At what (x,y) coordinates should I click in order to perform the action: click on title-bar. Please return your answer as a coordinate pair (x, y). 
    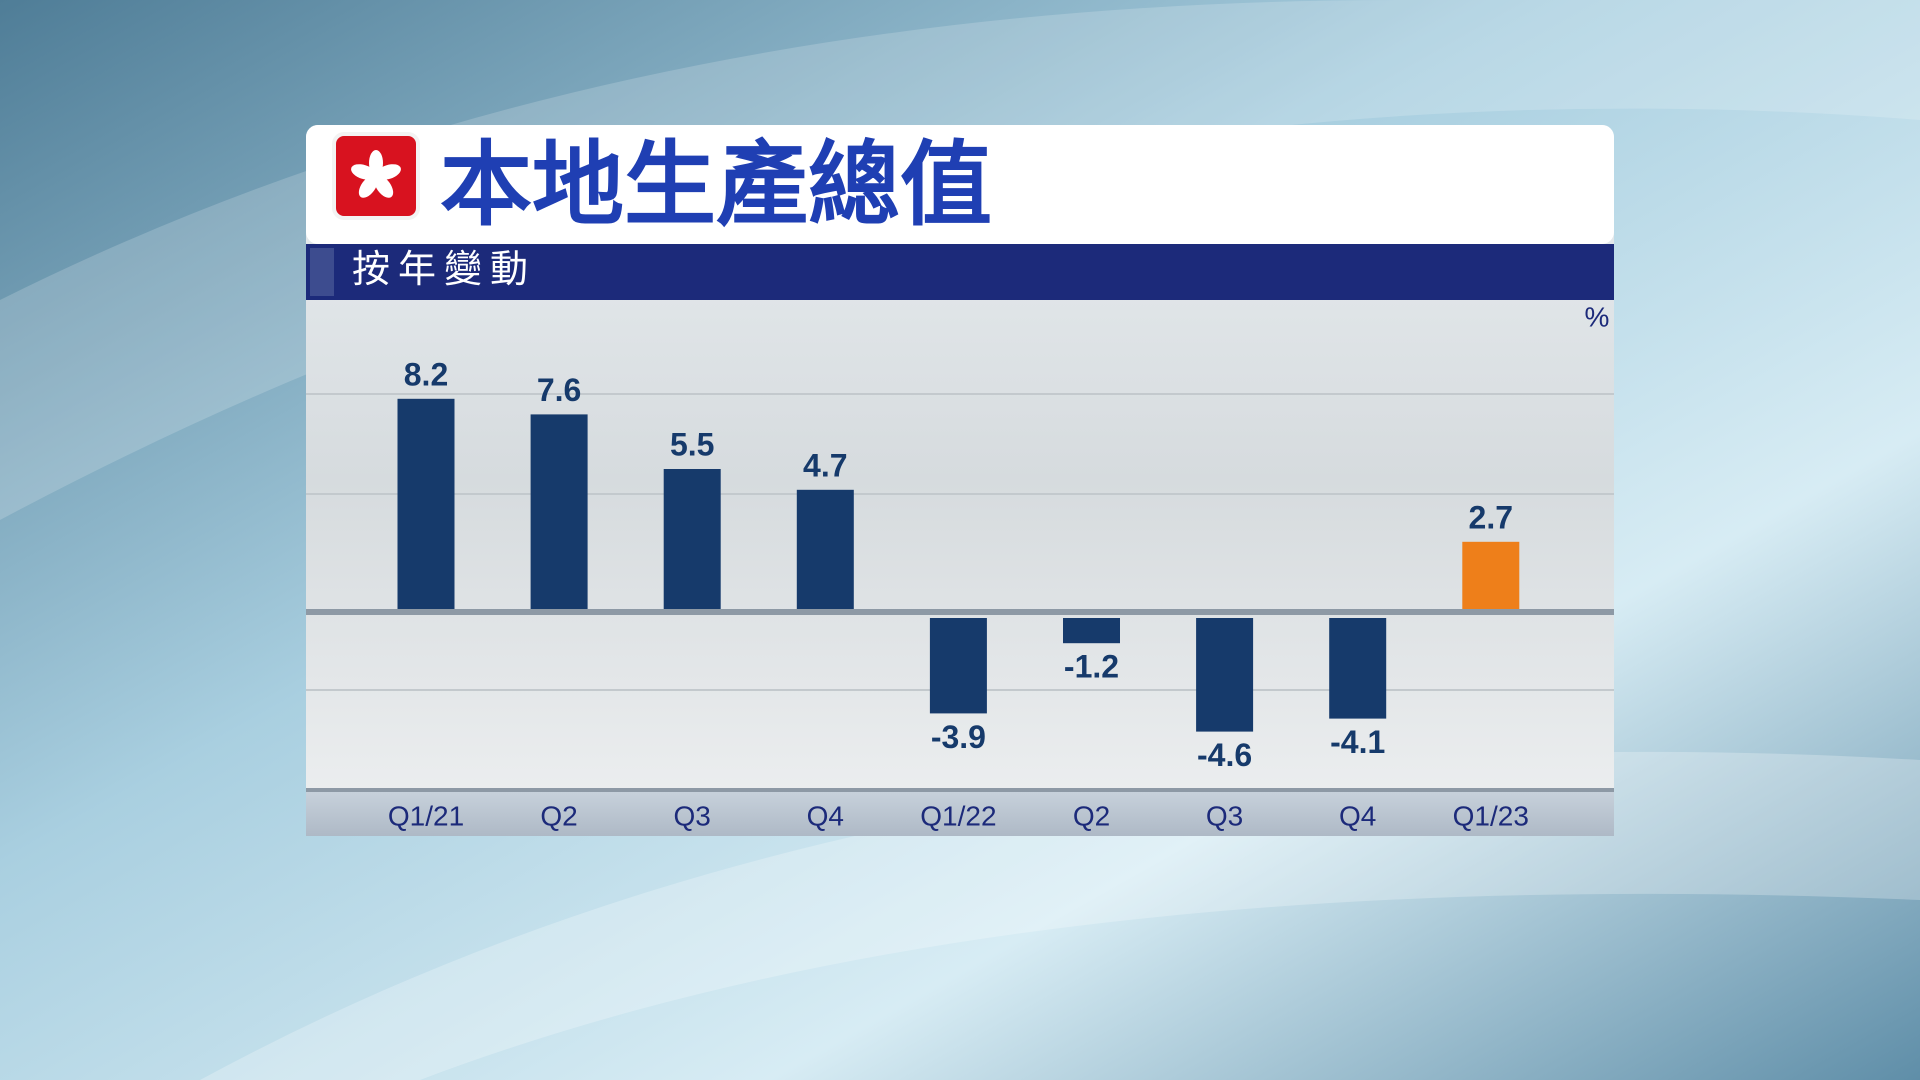
    Looking at the image, I should click on (960, 184).